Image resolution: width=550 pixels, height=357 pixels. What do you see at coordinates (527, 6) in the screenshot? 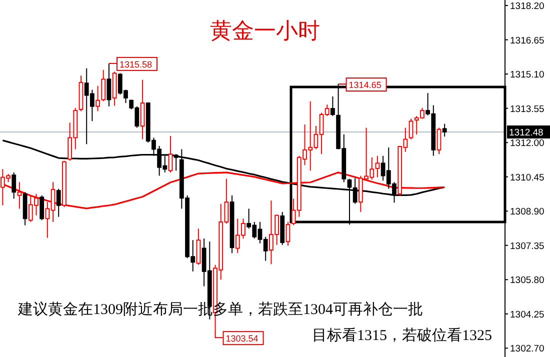
I see `y-tick-label: 1318.20` at bounding box center [527, 6].